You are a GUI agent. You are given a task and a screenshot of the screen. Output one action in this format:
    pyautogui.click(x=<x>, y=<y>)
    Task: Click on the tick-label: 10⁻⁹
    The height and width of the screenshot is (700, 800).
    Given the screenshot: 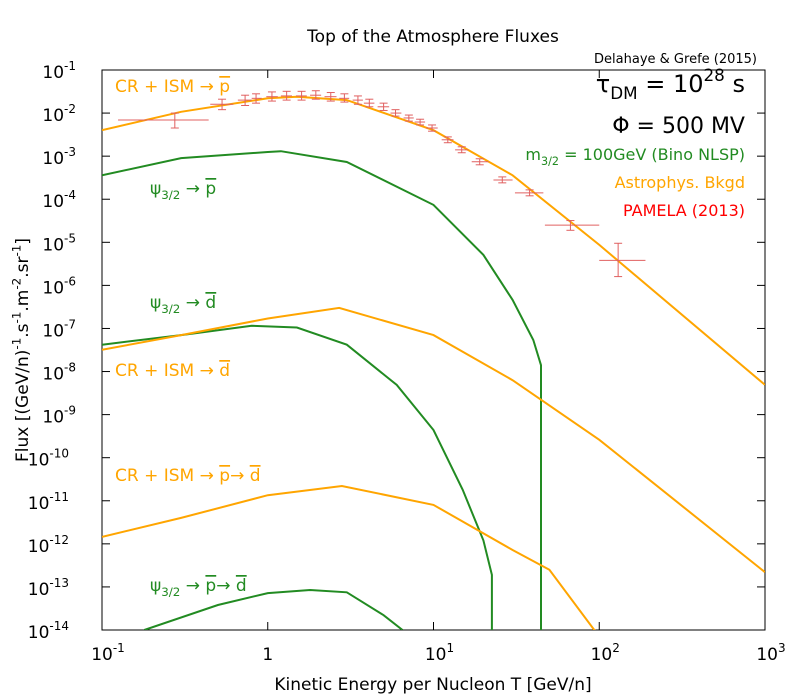 What is the action you would take?
    pyautogui.click(x=59, y=416)
    